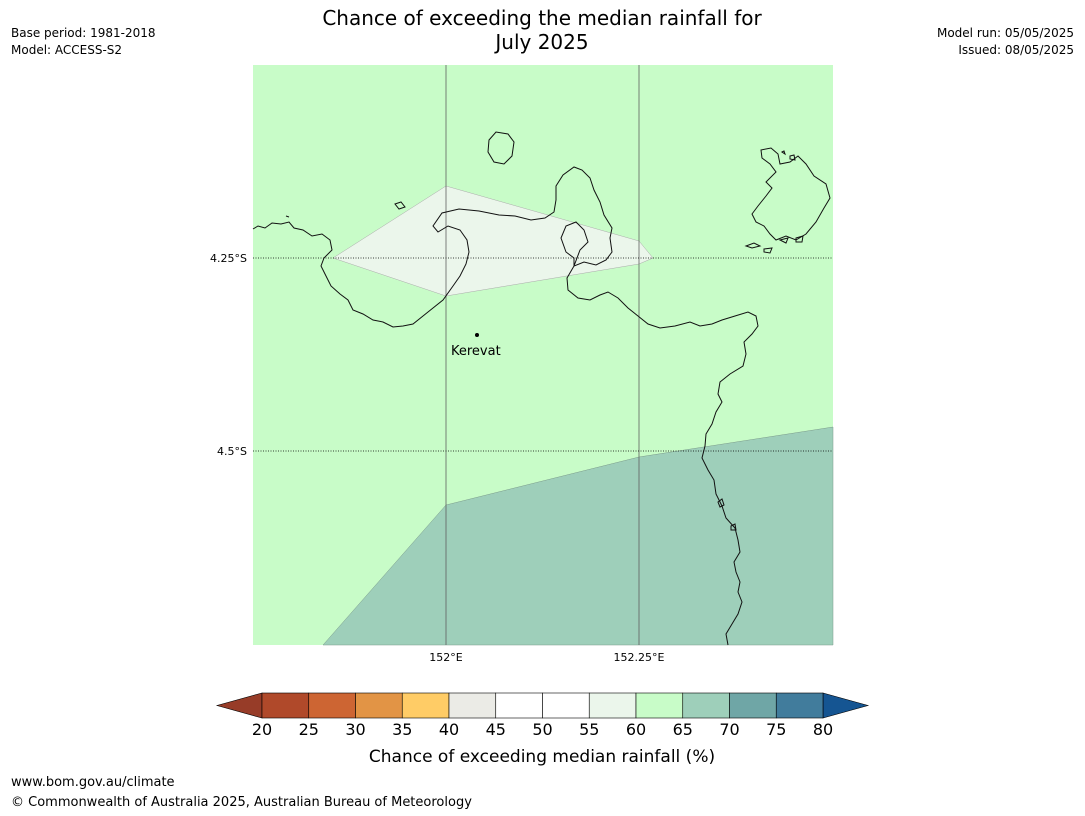  Describe the element at coordinates (477, 335) in the screenshot. I see `place-marker-kerevat` at that location.